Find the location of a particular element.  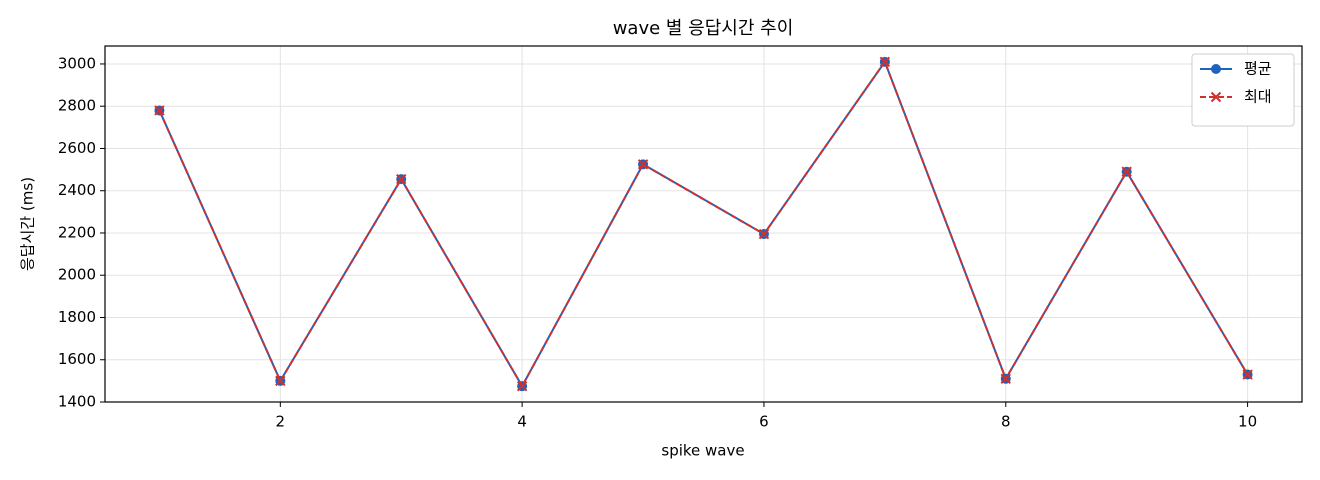

x-tick-label: 2 is located at coordinates (281, 422).